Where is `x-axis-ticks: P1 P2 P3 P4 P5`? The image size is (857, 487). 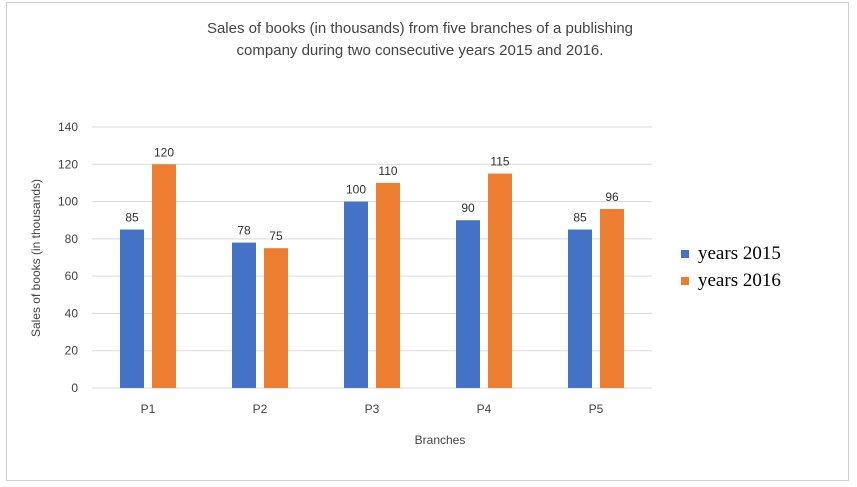 x-axis-ticks: P1 P2 P3 P4 P5 is located at coordinates (372, 409).